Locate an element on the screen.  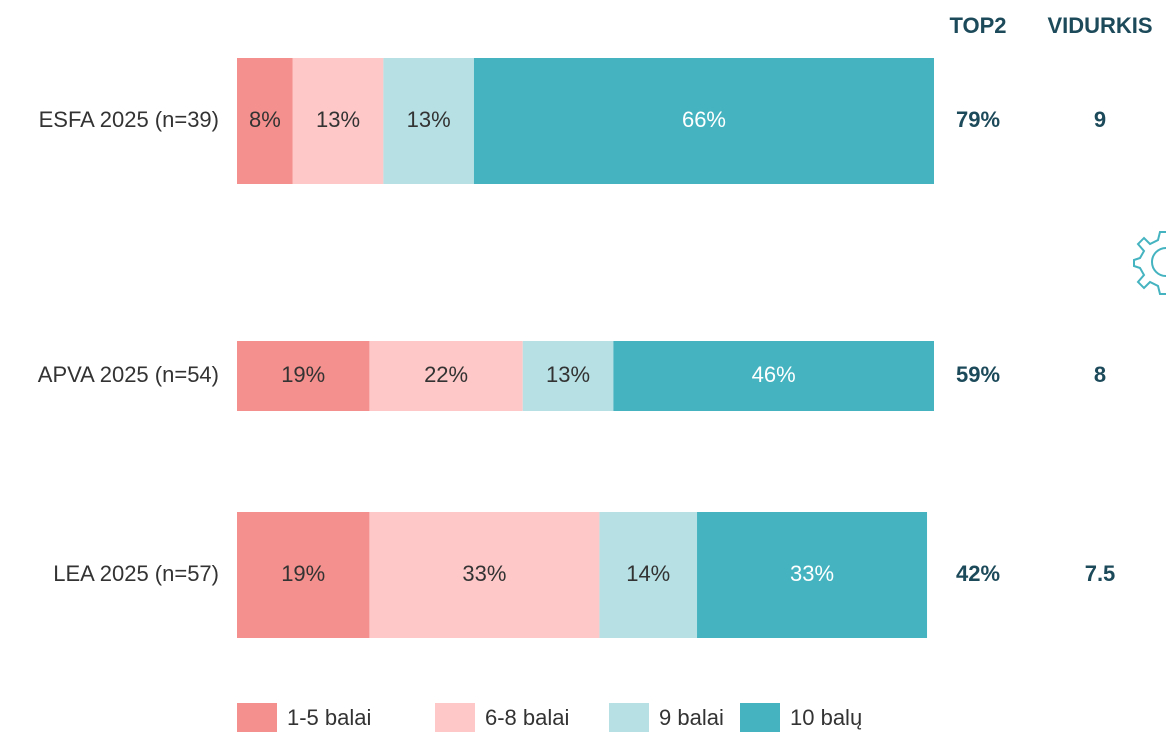
column-value: 79% is located at coordinates (978, 119).